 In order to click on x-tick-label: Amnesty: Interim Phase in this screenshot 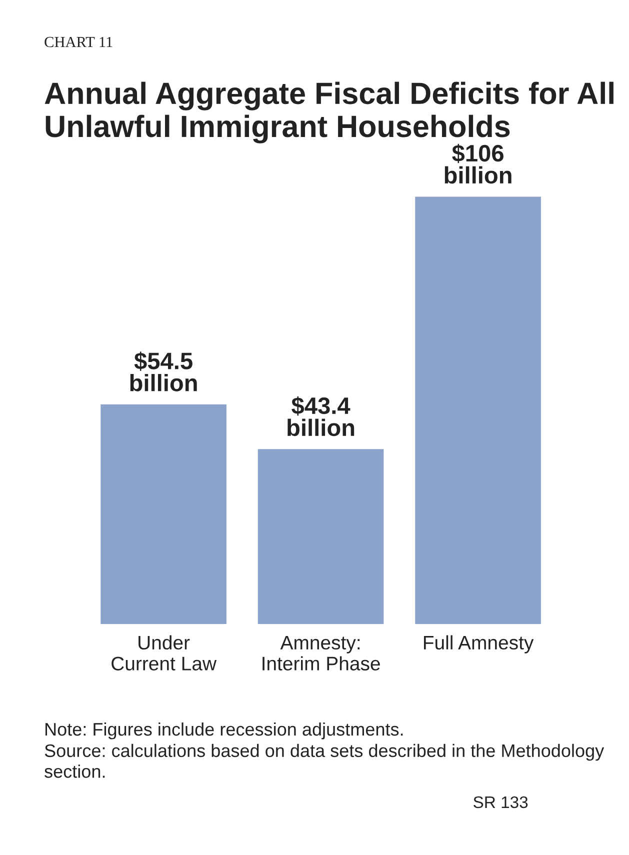, I will do `click(321, 653)`.